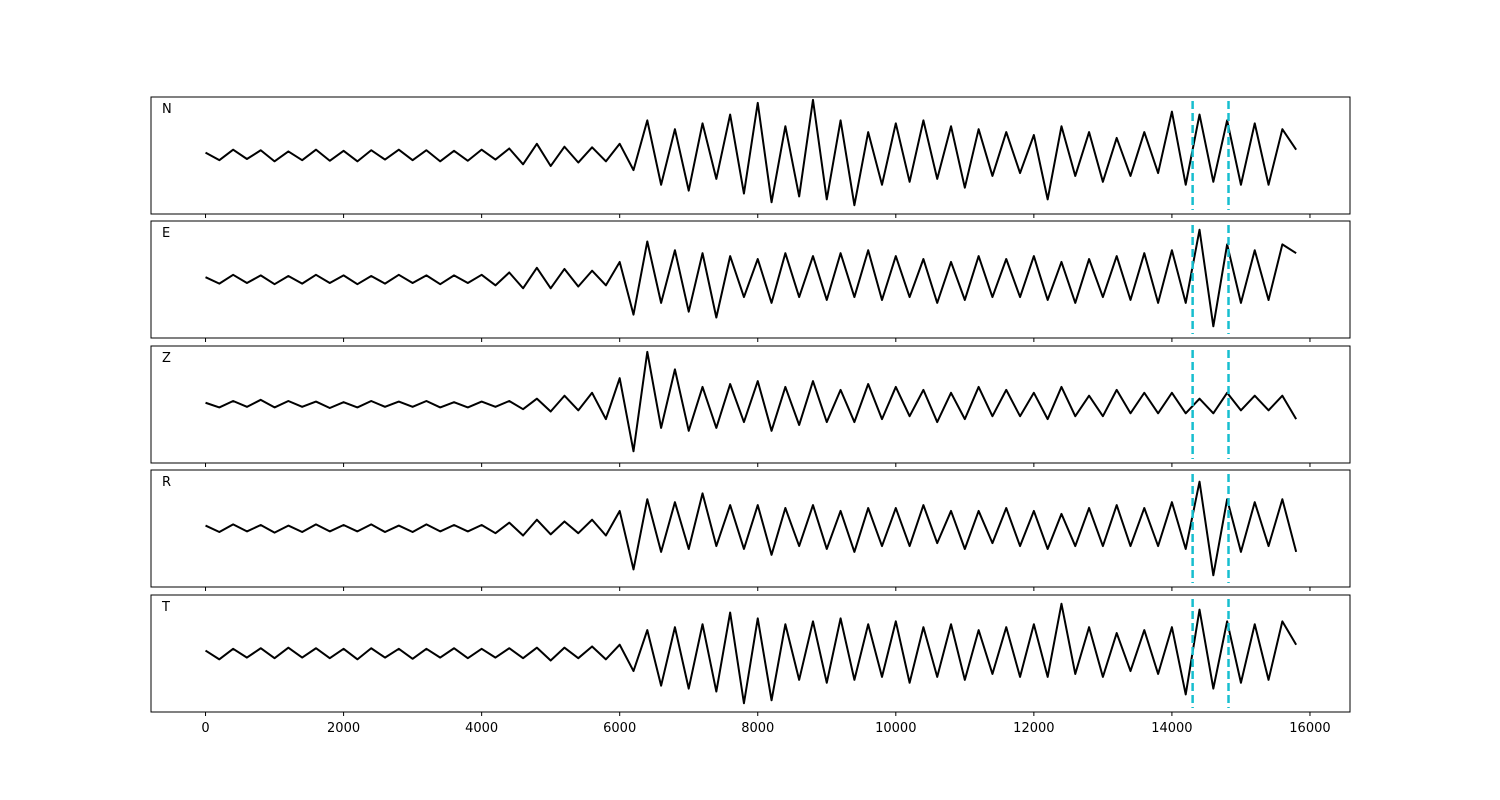 Image resolution: width=1500 pixels, height=800 pixels. Describe the element at coordinates (166, 233) in the screenshot. I see `panel-label: E` at that location.